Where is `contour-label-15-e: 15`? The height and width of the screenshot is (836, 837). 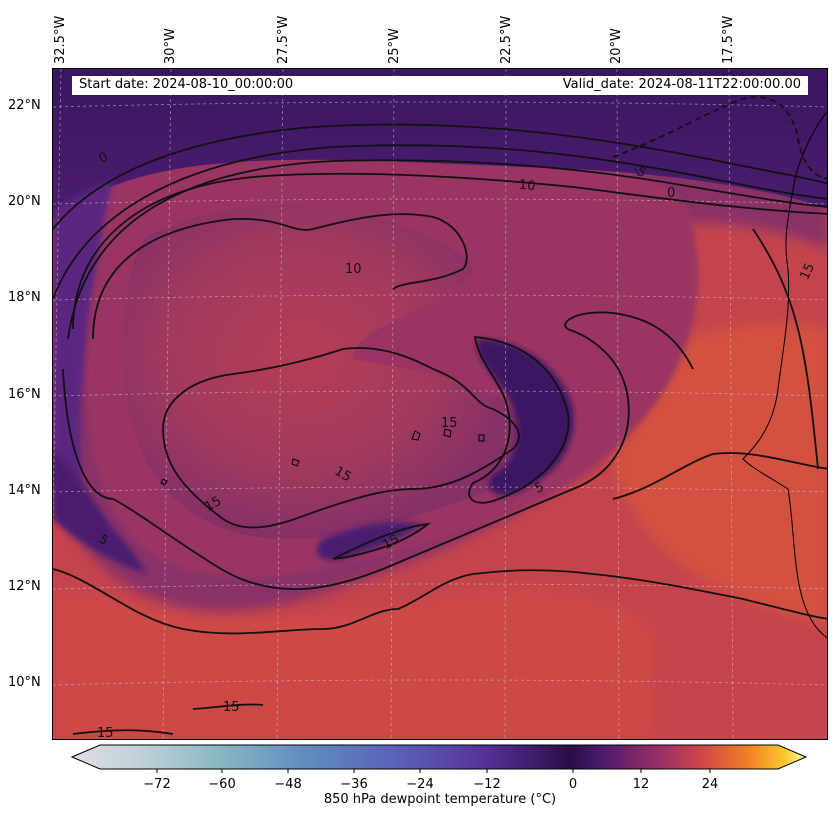
contour-label-15-e: 15 is located at coordinates (807, 271).